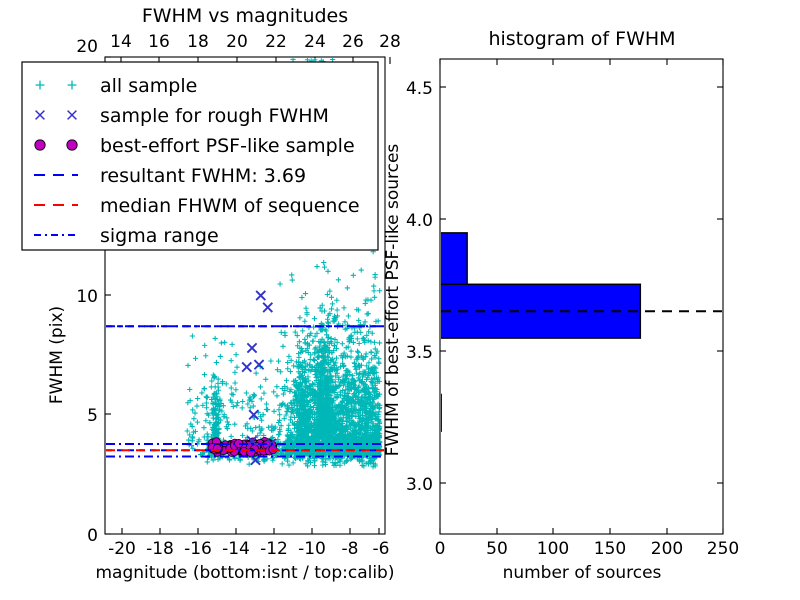 The width and height of the screenshot is (800, 600). I want to click on top-tick-label: 28, so click(390, 42).